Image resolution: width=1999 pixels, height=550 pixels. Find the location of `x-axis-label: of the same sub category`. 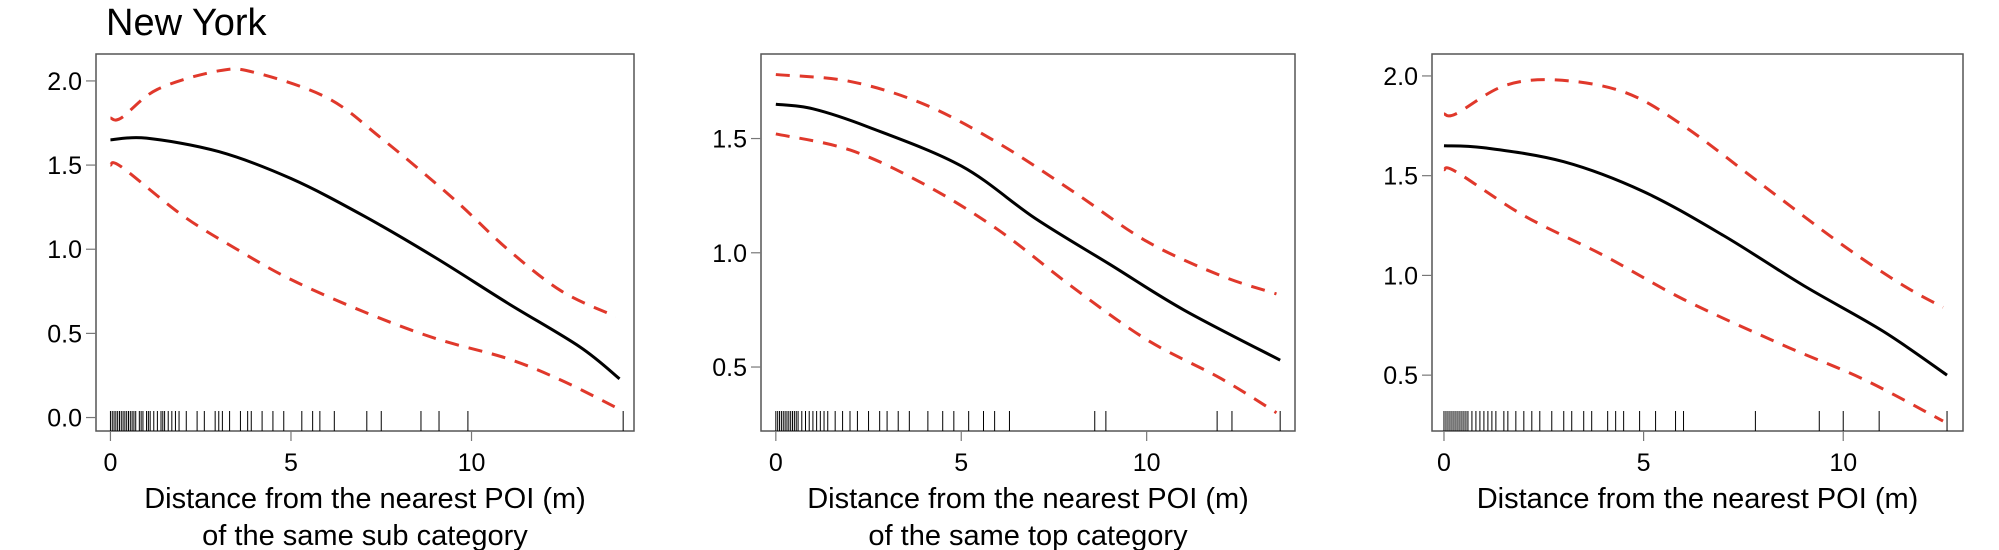

x-axis-label: of the same sub category is located at coordinates (365, 535).